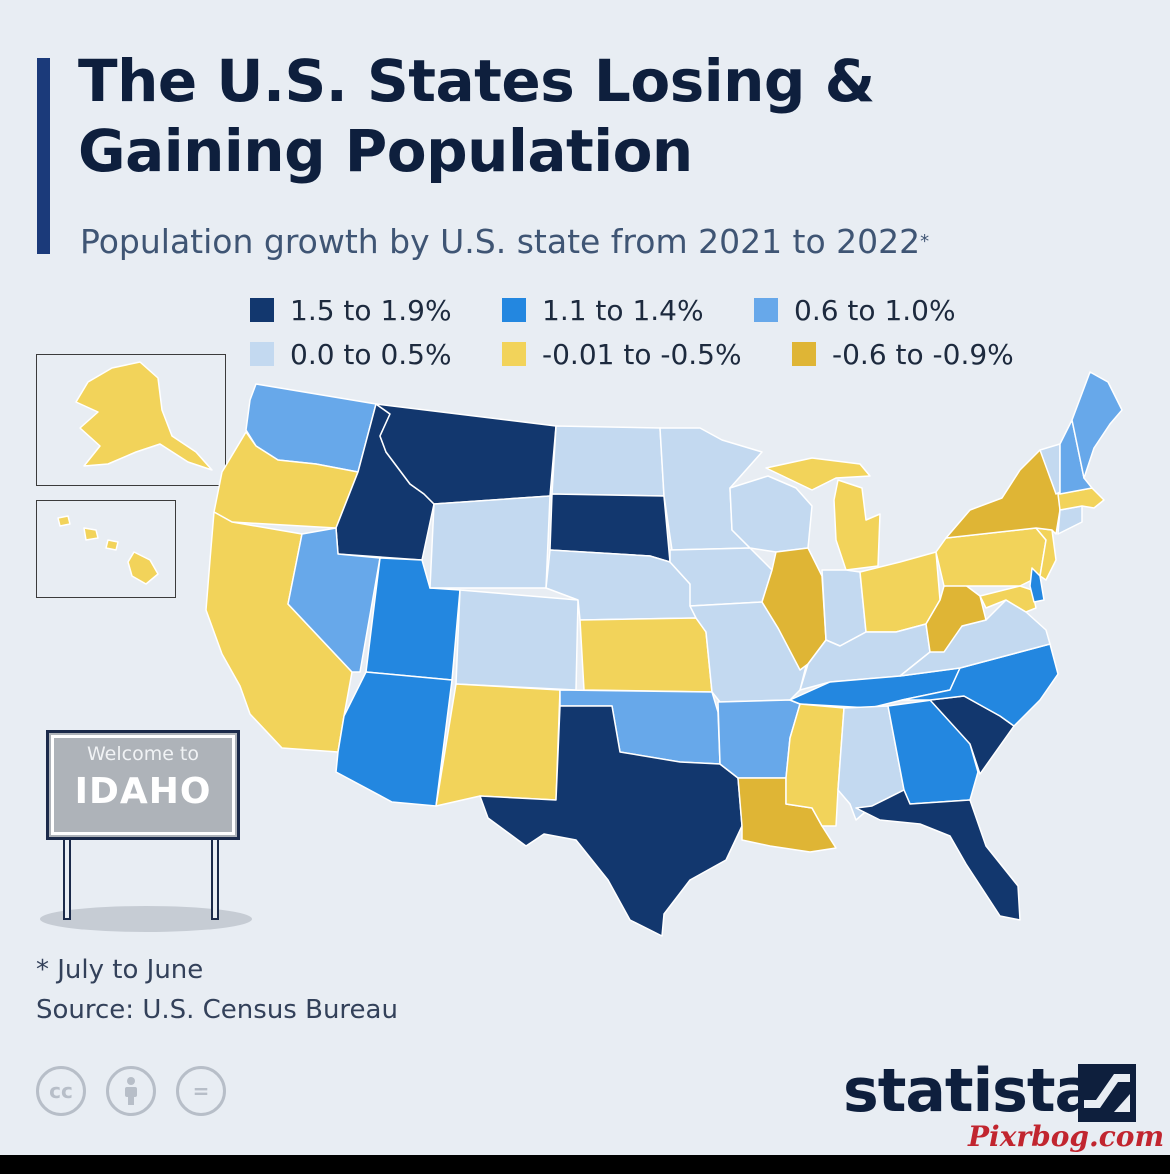 This screenshot has width=1170, height=1174. I want to click on state-wy, so click(490, 542).